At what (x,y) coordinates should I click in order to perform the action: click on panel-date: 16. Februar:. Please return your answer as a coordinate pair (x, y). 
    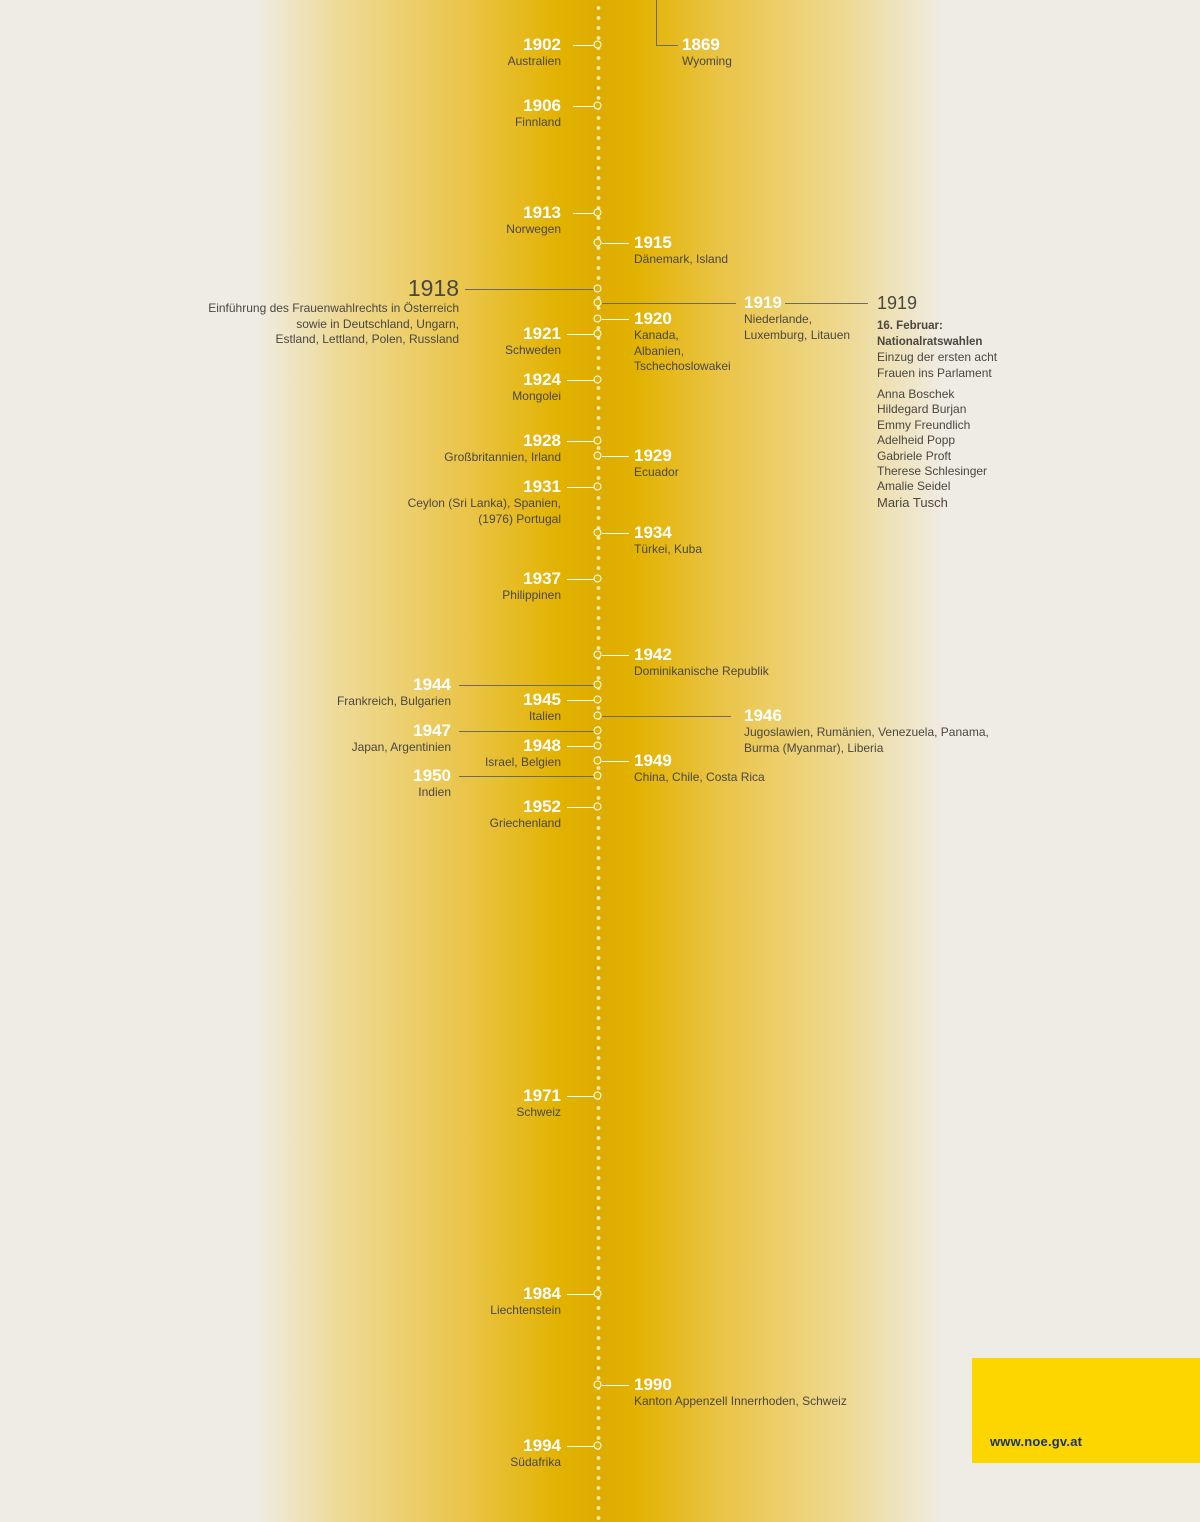
    Looking at the image, I should click on (910, 326).